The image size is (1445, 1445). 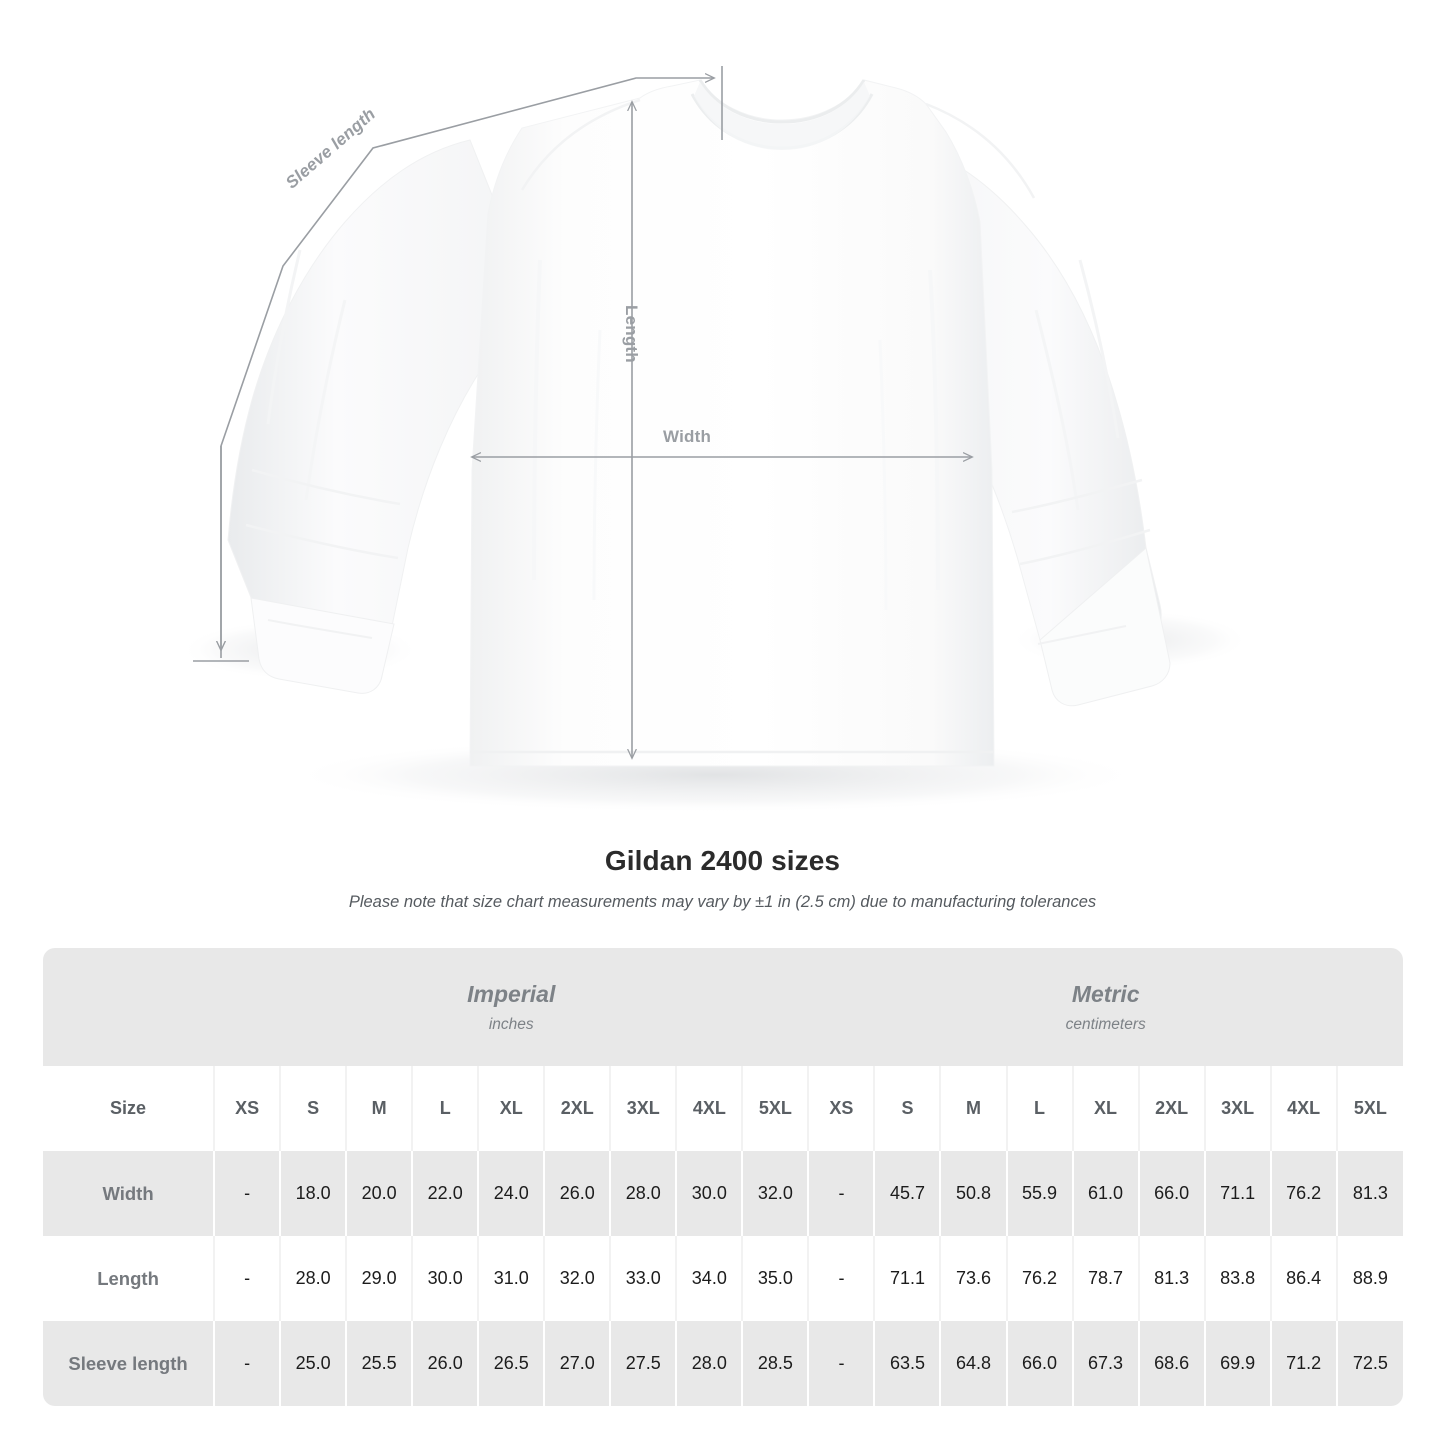 I want to click on length-imperial-xs: -, so click(x=247, y=1278).